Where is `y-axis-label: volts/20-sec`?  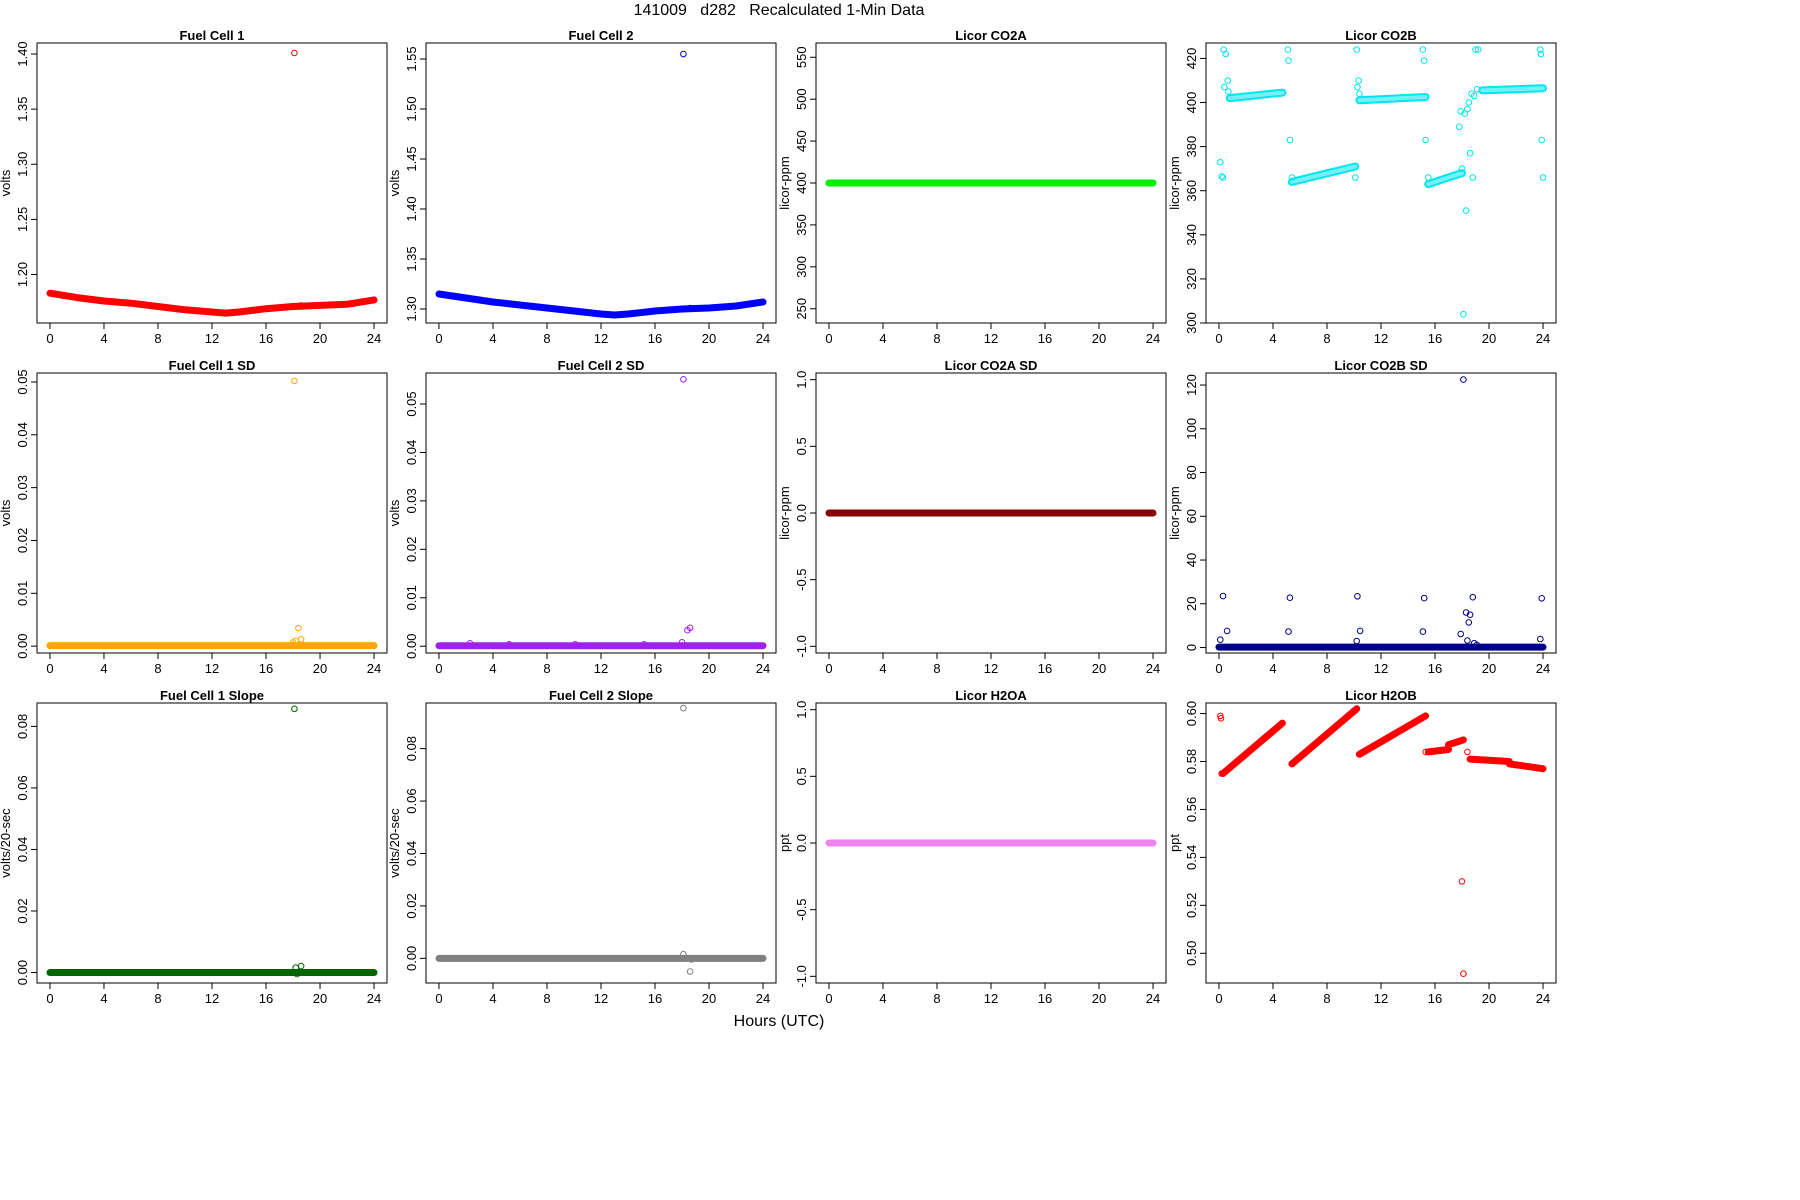 y-axis-label: volts/20-sec is located at coordinates (6, 843).